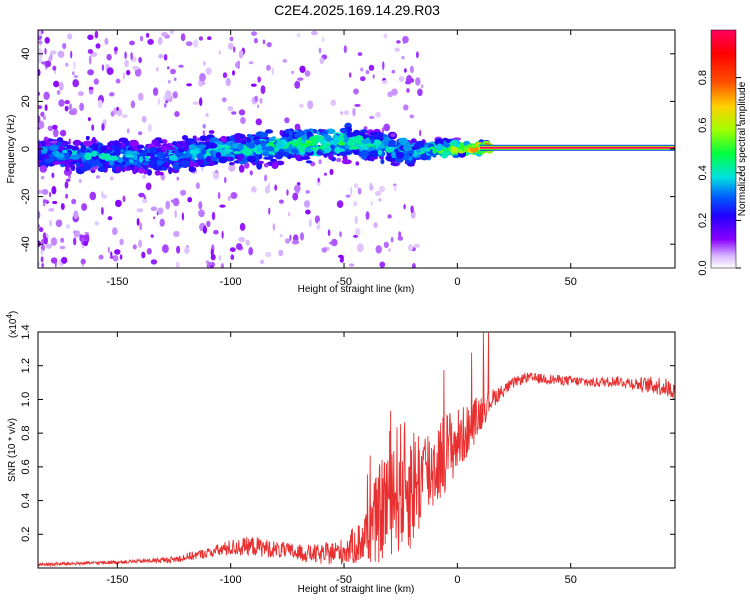  What do you see at coordinates (742, 148) in the screenshot?
I see `colorbar-label: Normalized spectral amplitude` at bounding box center [742, 148].